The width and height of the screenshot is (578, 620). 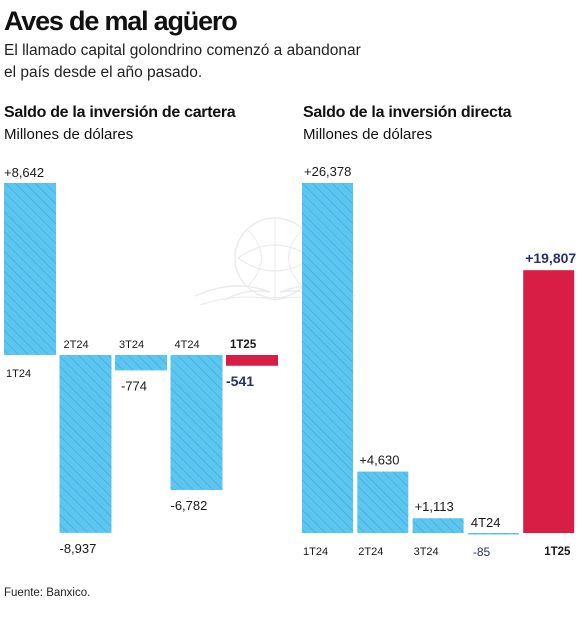 I want to click on value-label-0-4T24: -6,782, so click(x=189, y=505).